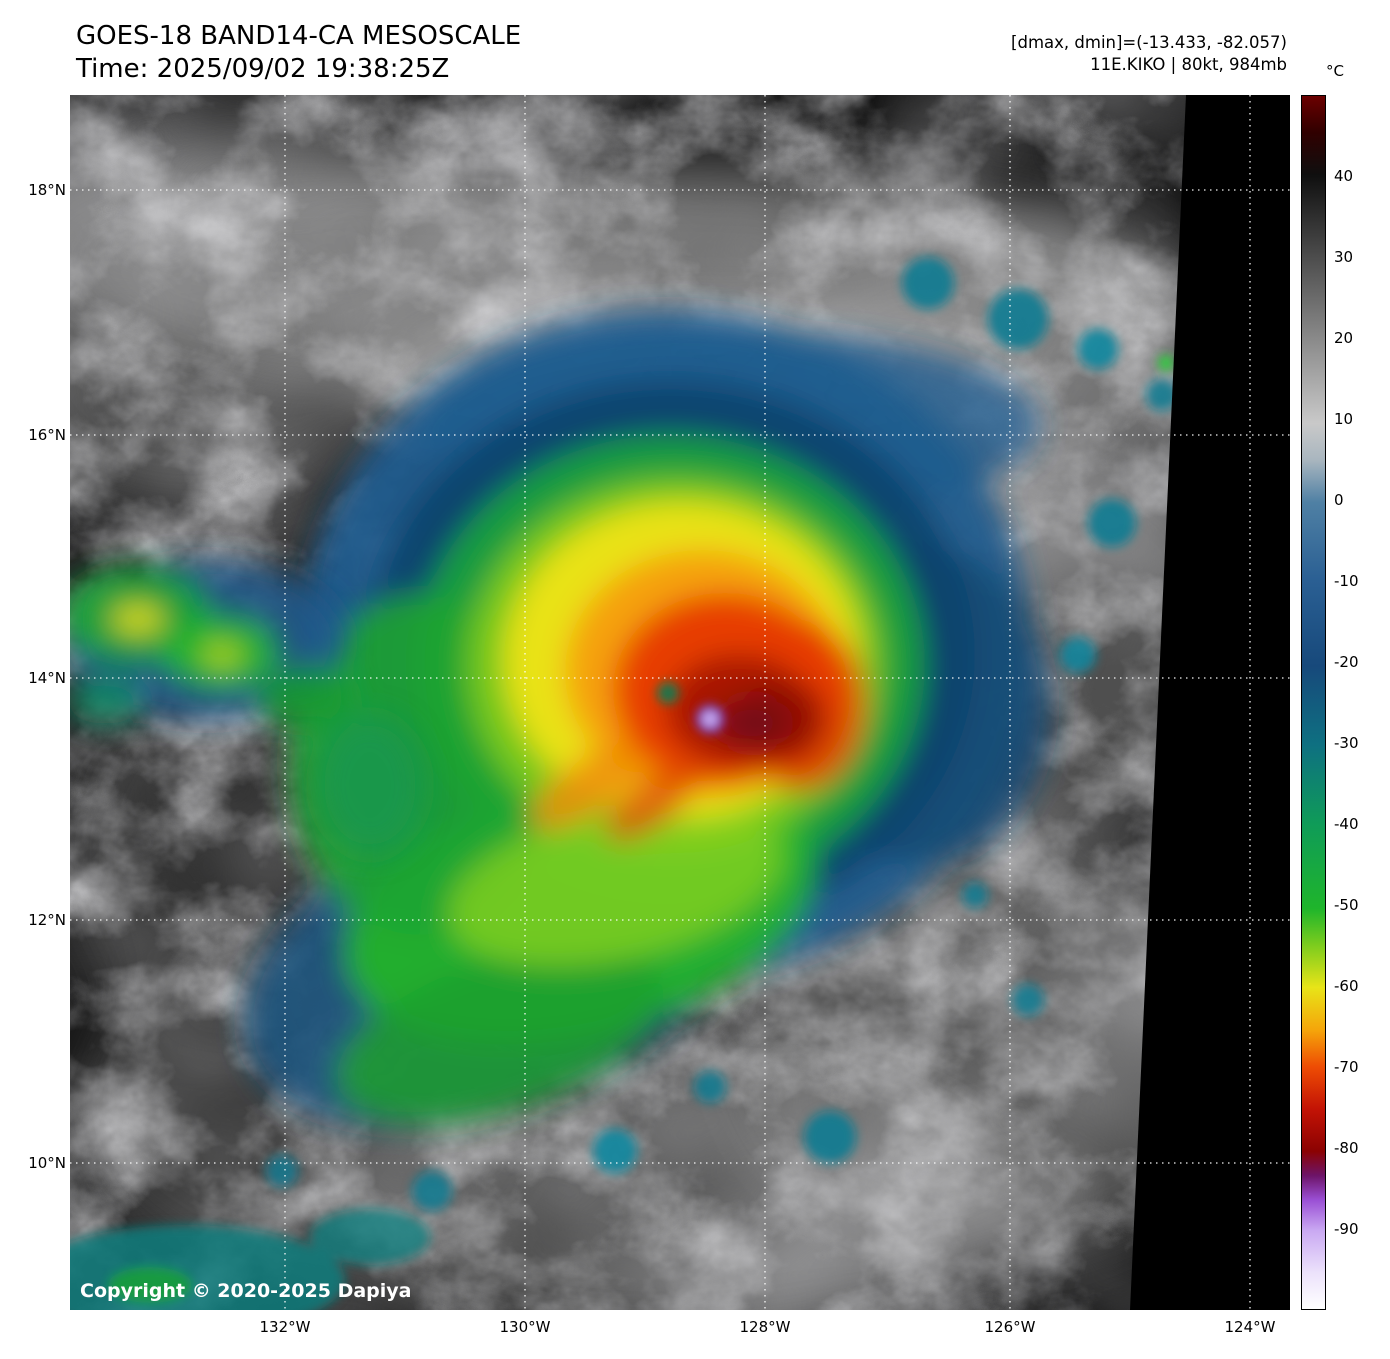 The width and height of the screenshot is (1390, 1359). What do you see at coordinates (1210, 702) in the screenshot?
I see `no-data-wedge` at bounding box center [1210, 702].